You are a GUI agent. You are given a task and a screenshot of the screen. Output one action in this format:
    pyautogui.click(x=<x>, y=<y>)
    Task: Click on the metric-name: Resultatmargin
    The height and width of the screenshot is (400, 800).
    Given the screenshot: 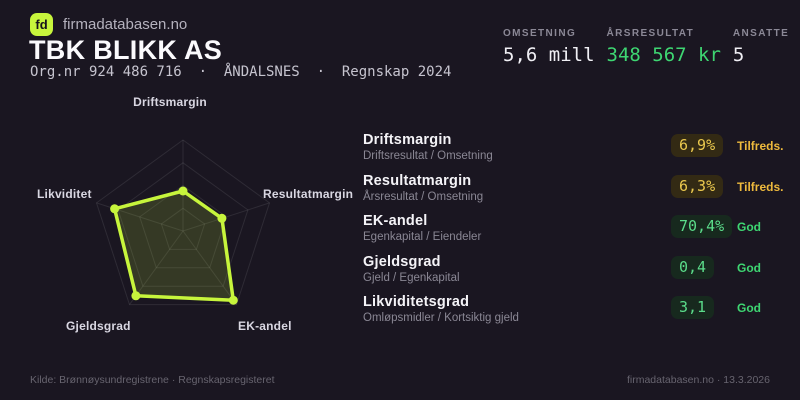 What is the action you would take?
    pyautogui.click(x=417, y=180)
    